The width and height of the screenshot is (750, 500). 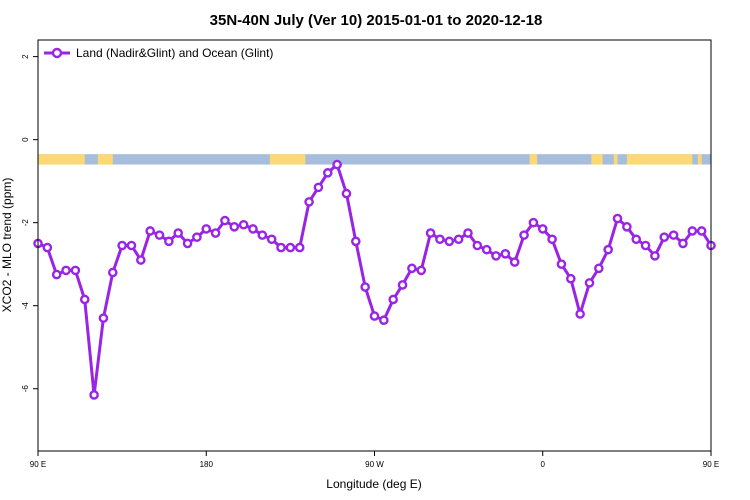 What do you see at coordinates (373, 484) in the screenshot?
I see `x-axis-label: Longitude (deg E)` at bounding box center [373, 484].